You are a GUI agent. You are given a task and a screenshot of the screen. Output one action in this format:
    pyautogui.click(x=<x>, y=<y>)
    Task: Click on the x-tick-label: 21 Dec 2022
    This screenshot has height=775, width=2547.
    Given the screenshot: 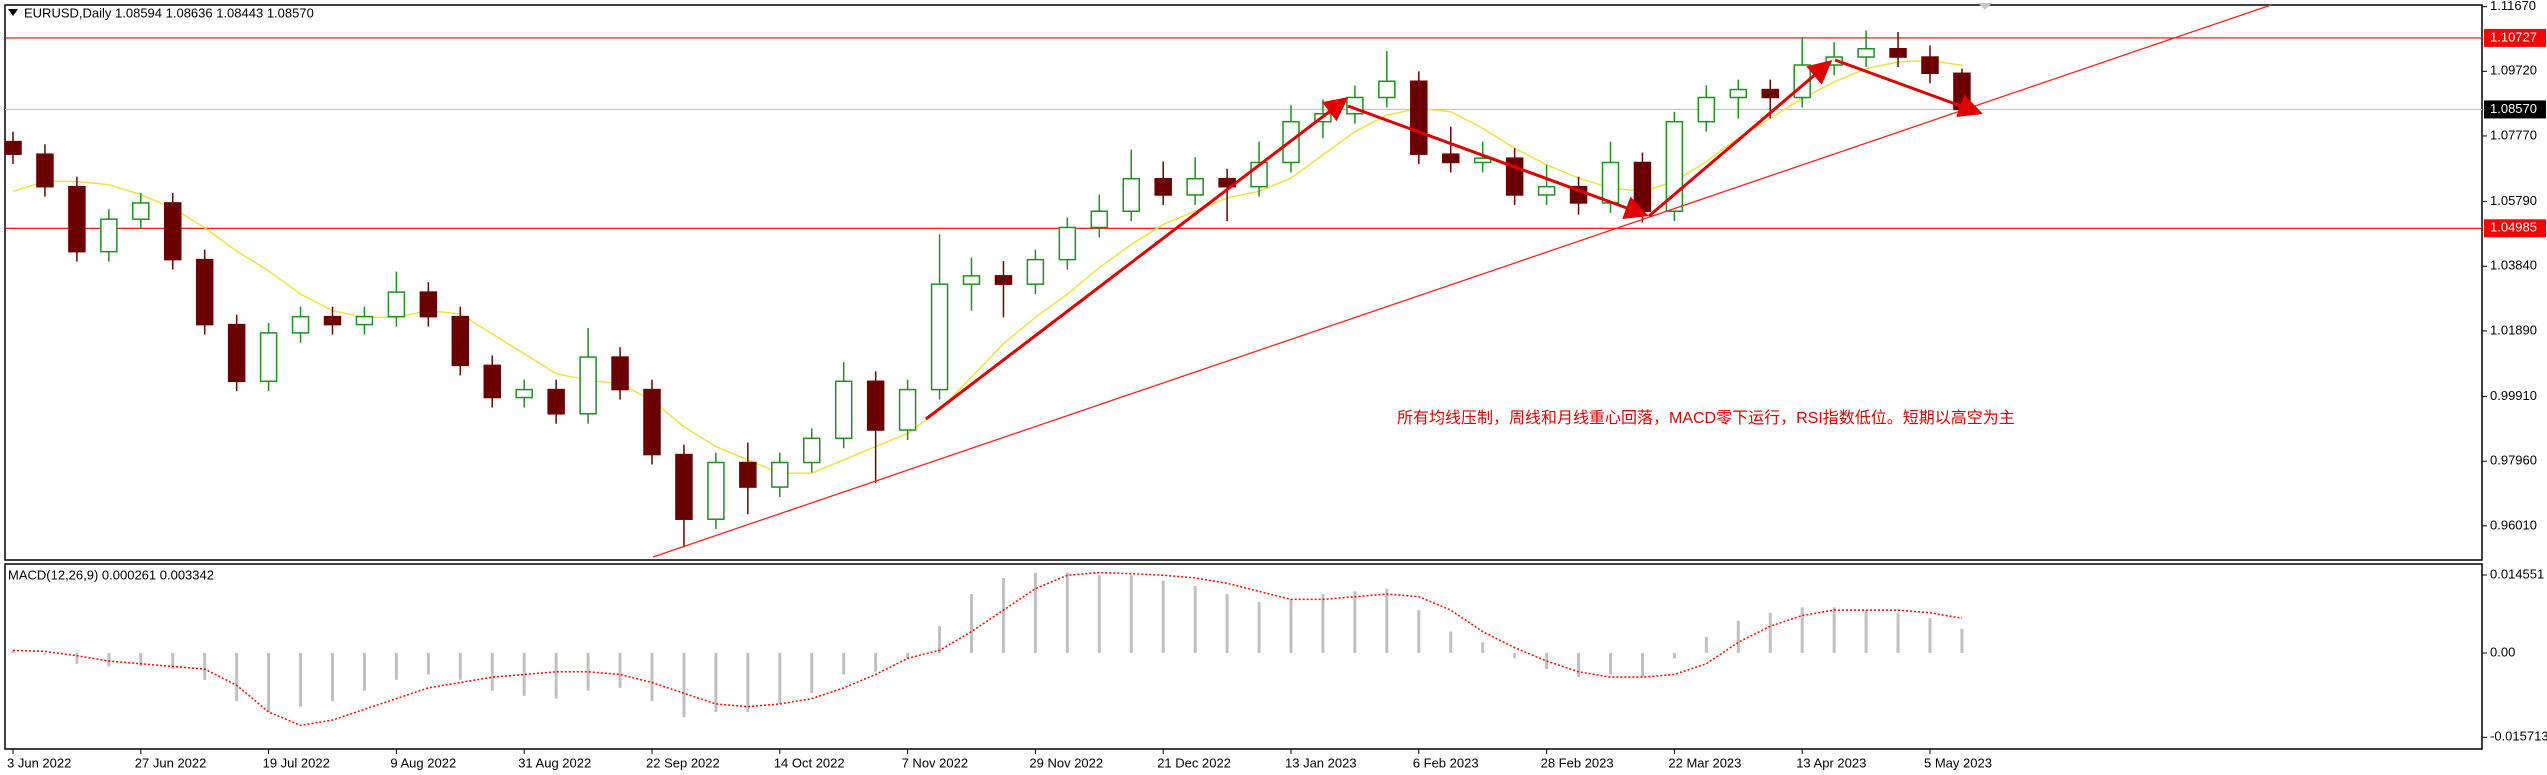 What is the action you would take?
    pyautogui.click(x=1194, y=762)
    